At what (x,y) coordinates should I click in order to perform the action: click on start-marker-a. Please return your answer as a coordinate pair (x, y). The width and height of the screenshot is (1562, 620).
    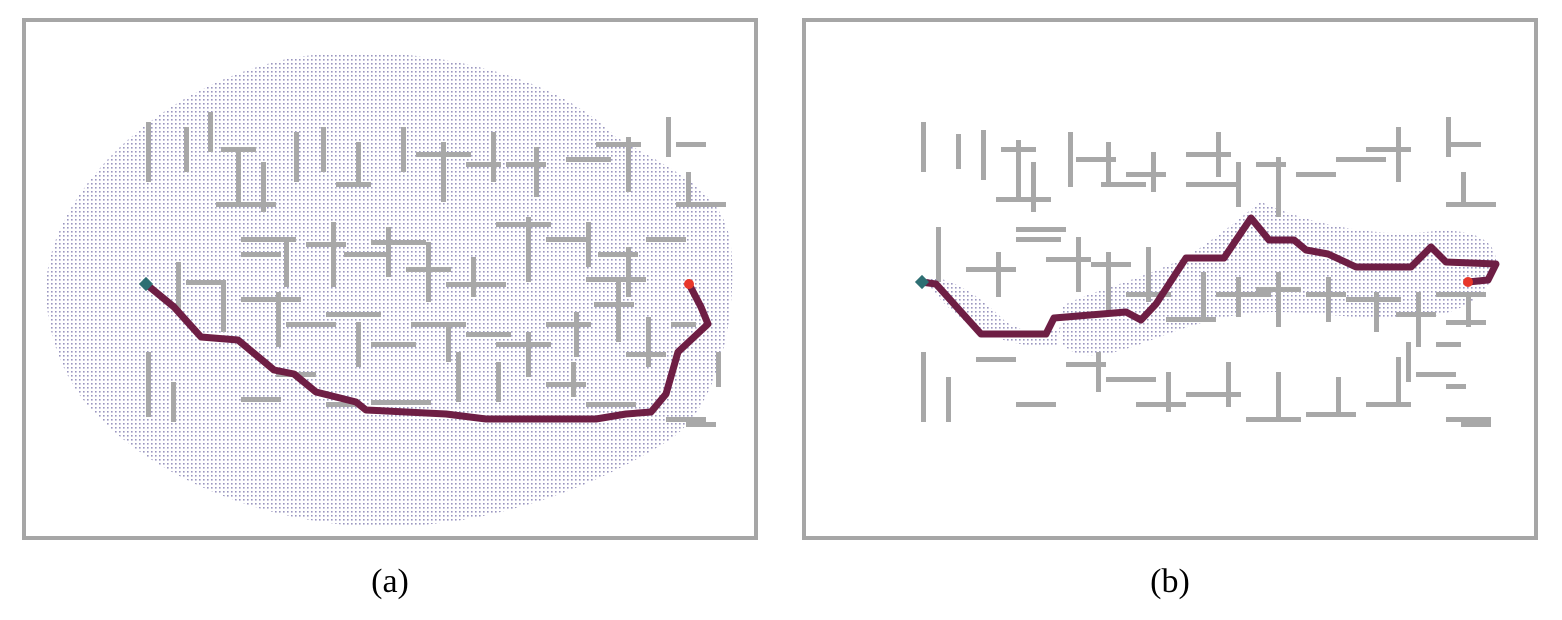
    Looking at the image, I should click on (146, 284).